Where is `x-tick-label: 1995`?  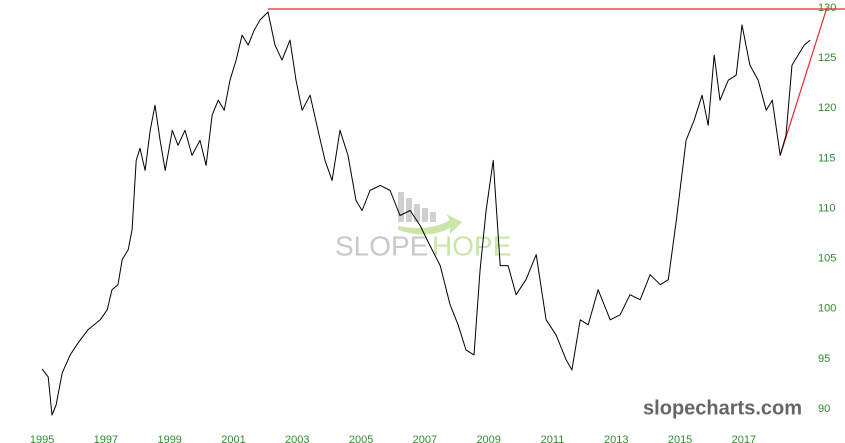
x-tick-label: 1995 is located at coordinates (42, 438).